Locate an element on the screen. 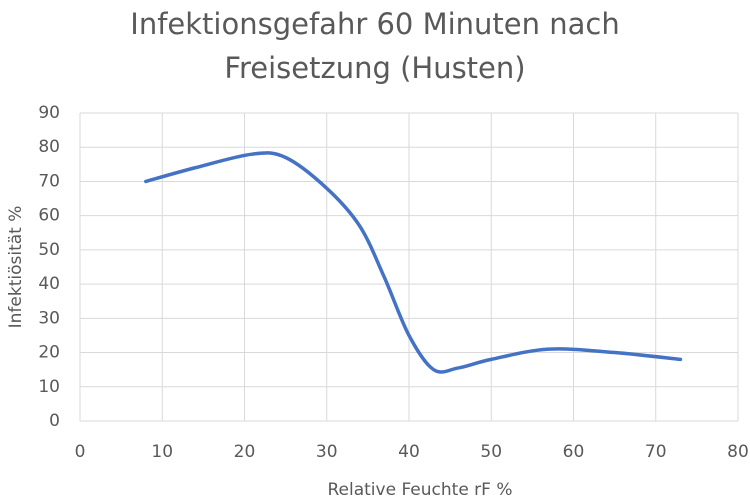 The image size is (750, 500). y-tick-label: 20 is located at coordinates (49, 353).